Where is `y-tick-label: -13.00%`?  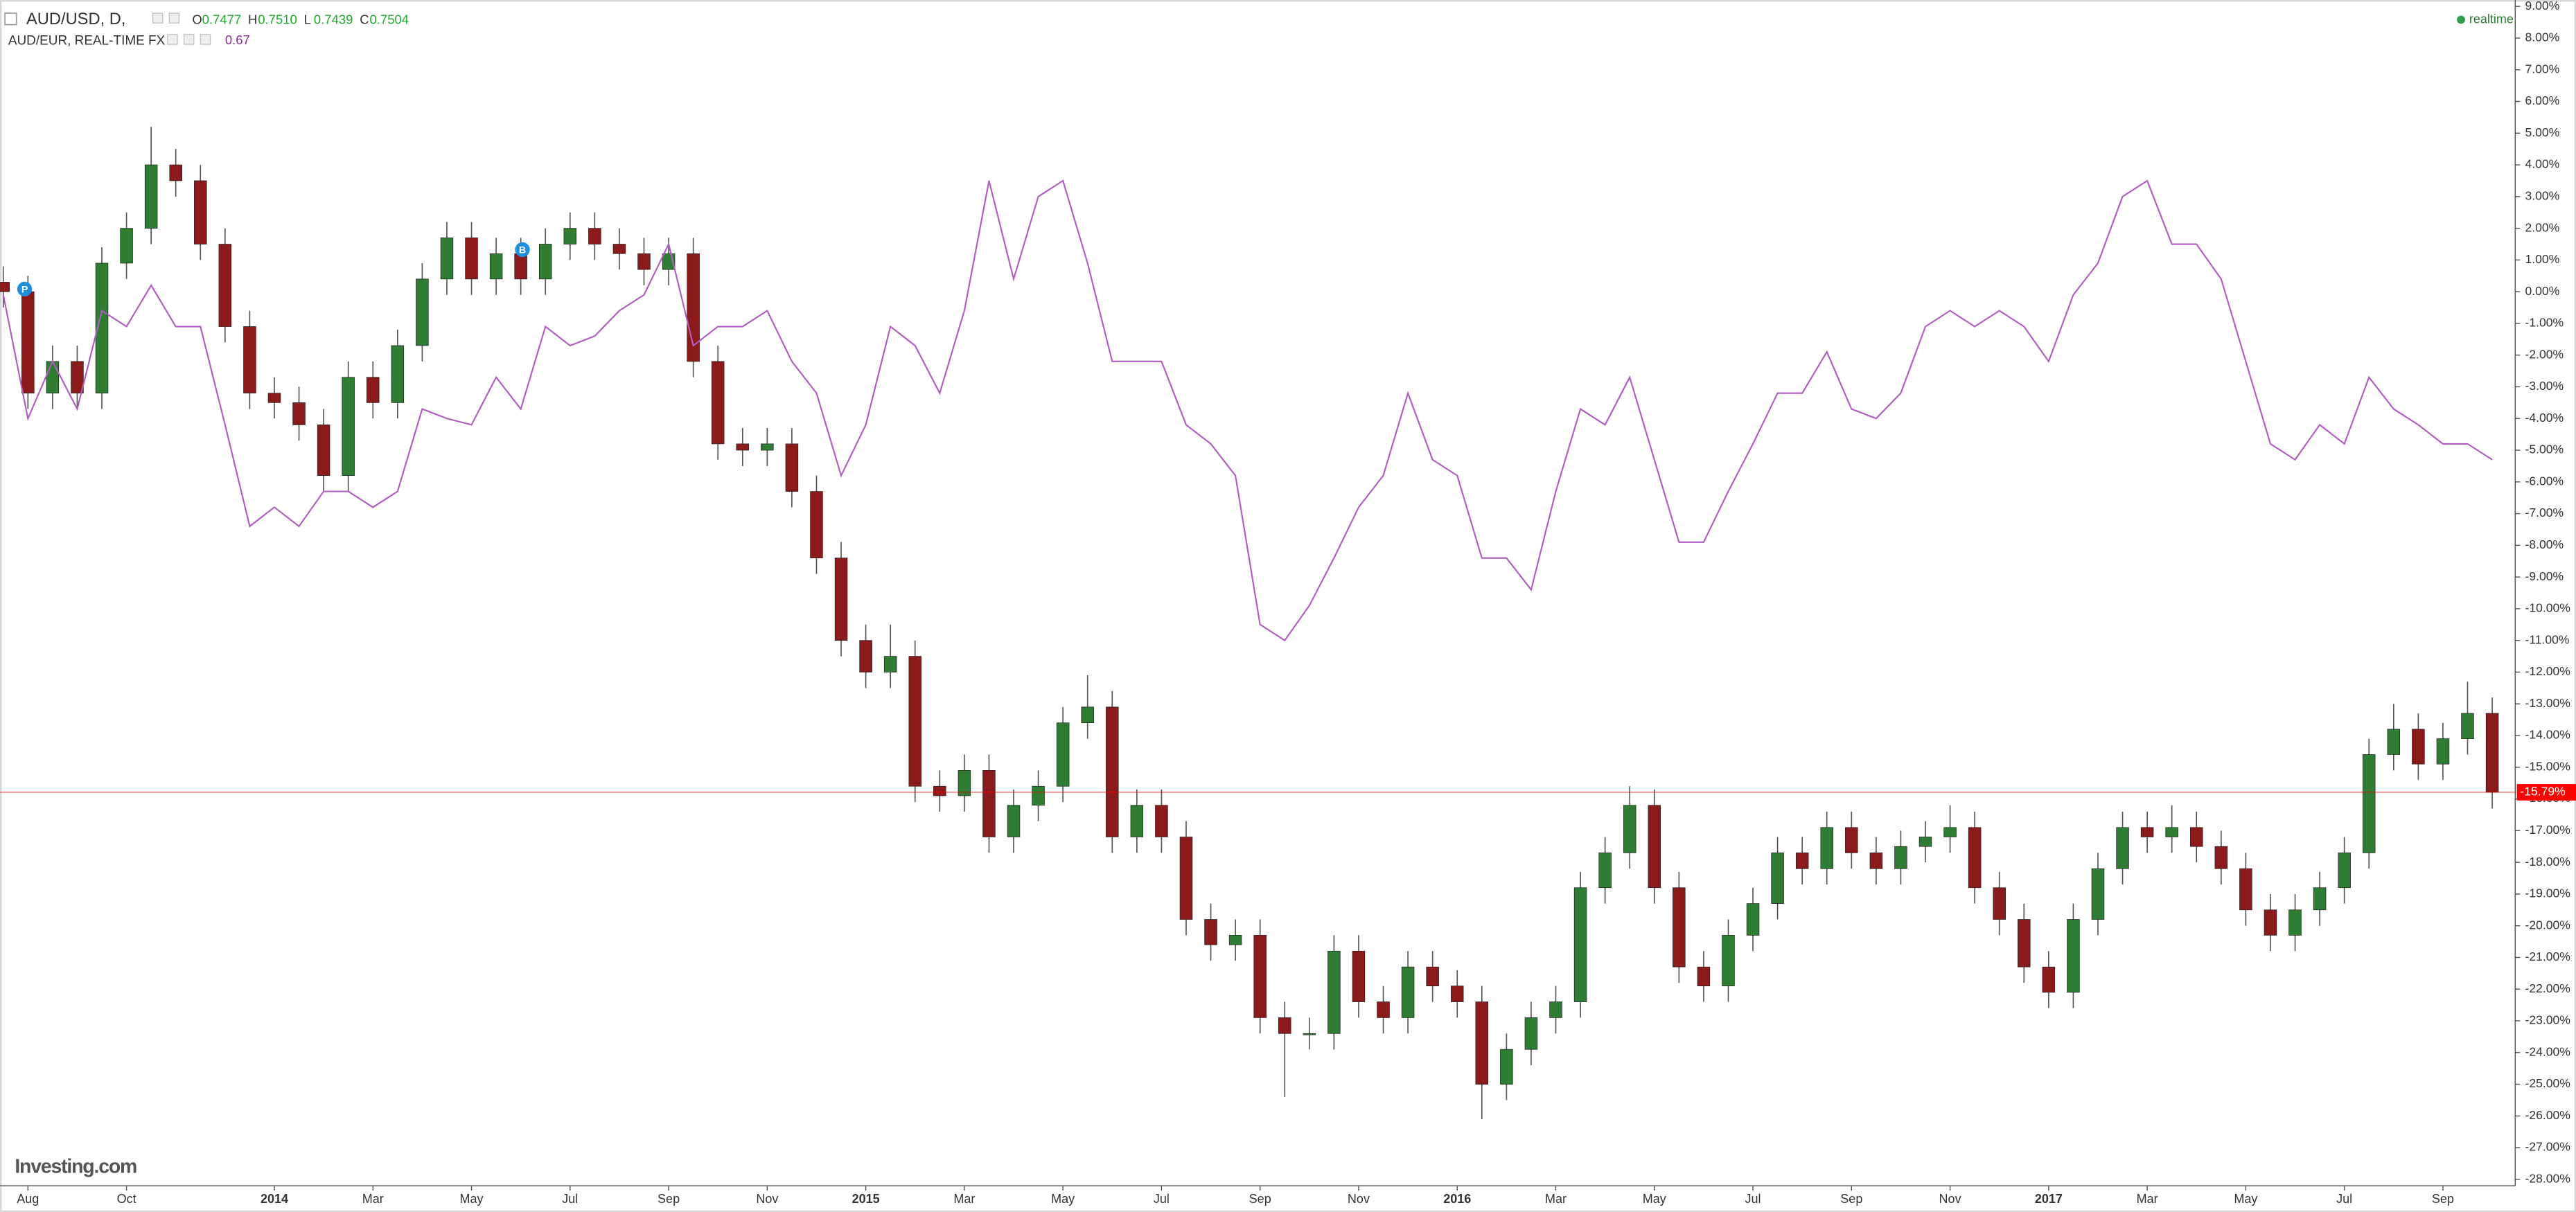
y-tick-label: -13.00% is located at coordinates (2547, 703).